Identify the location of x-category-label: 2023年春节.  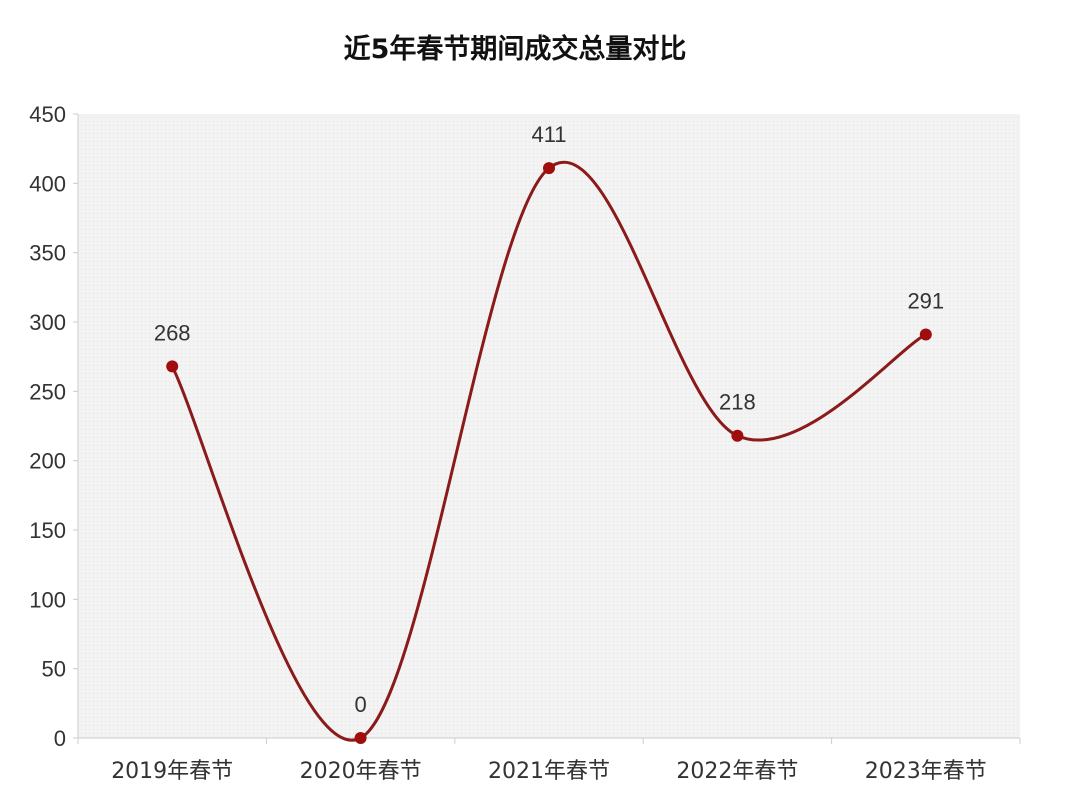
(926, 771).